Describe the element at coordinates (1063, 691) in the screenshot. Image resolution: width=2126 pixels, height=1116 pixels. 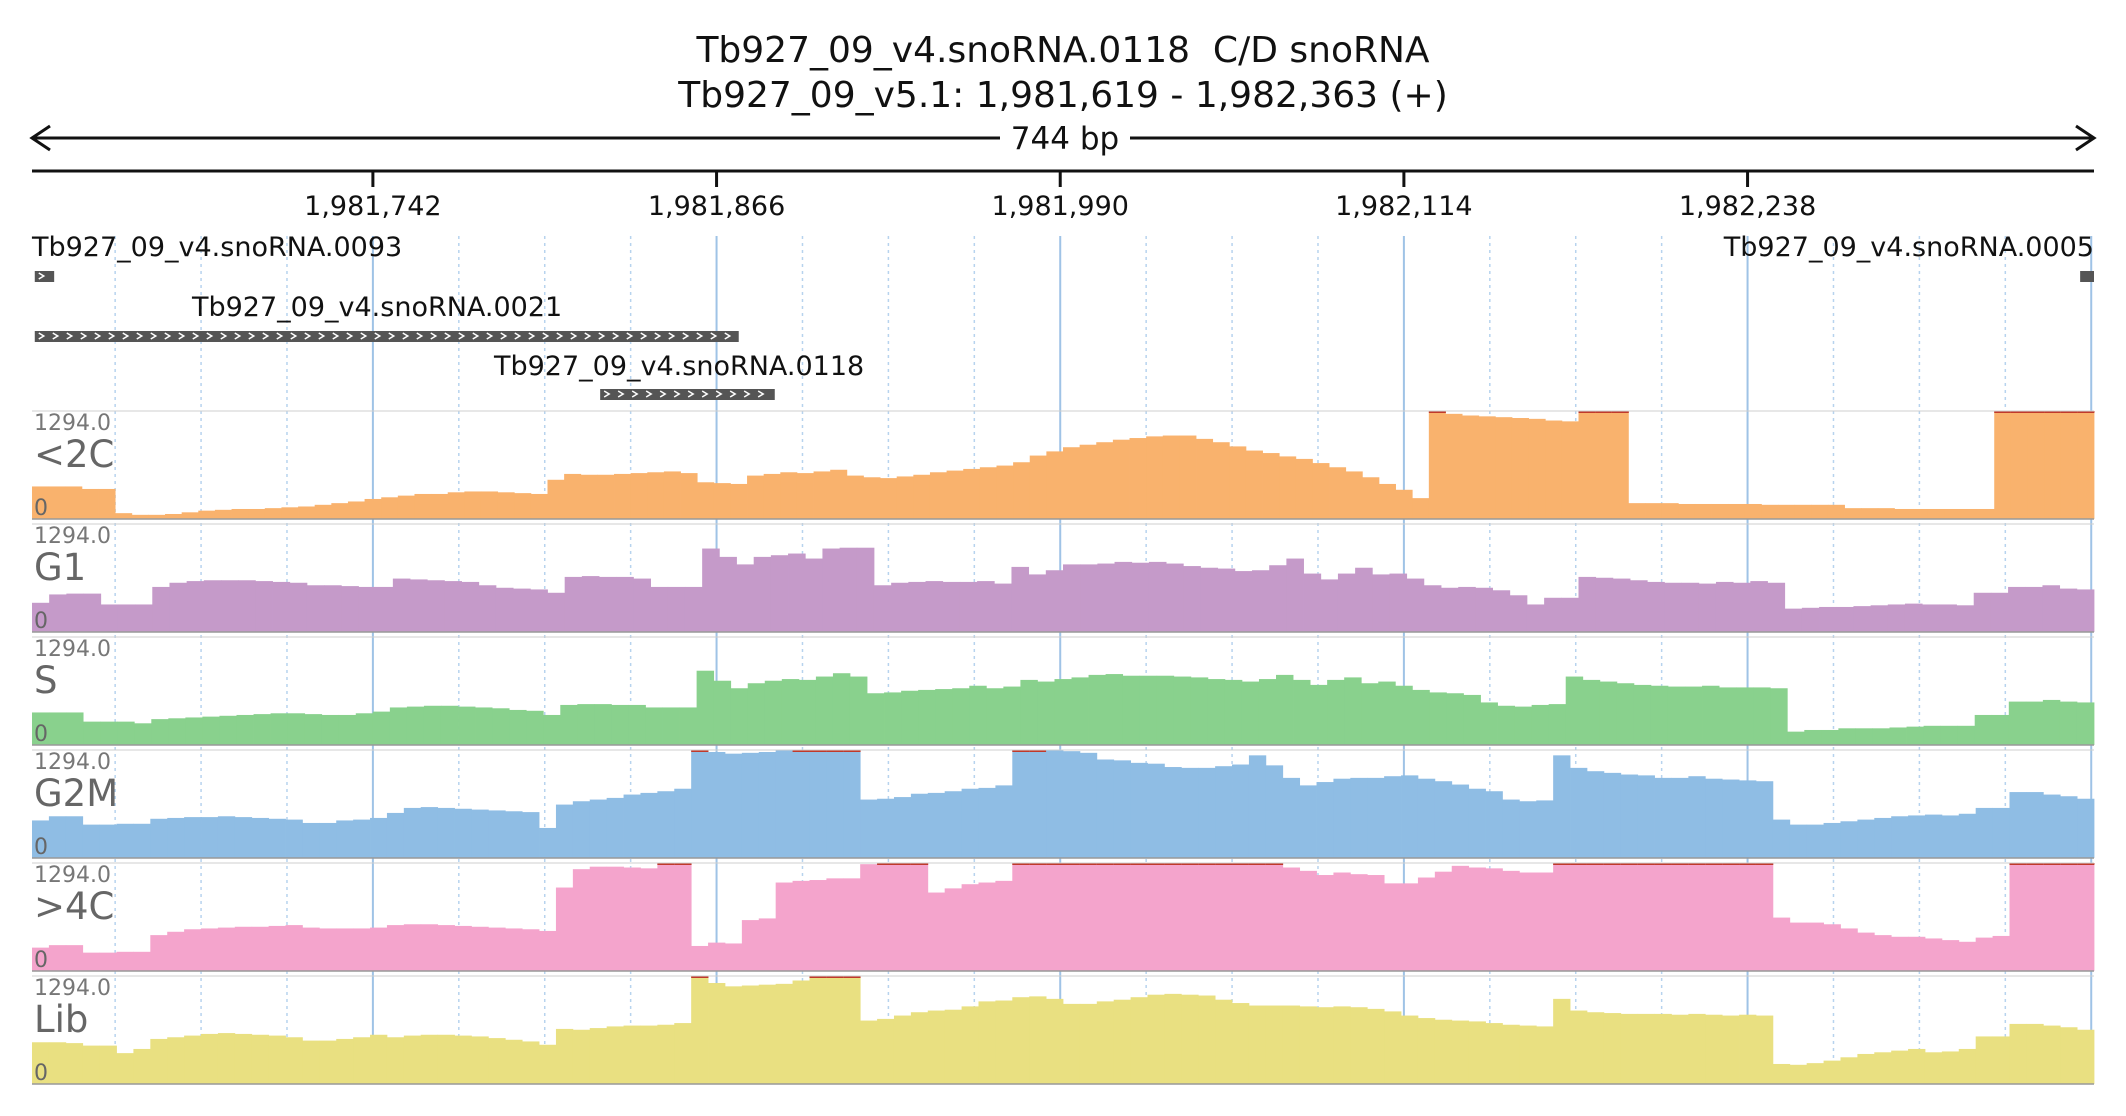
I see `coverage-track-3: 1294.0S 0` at that location.